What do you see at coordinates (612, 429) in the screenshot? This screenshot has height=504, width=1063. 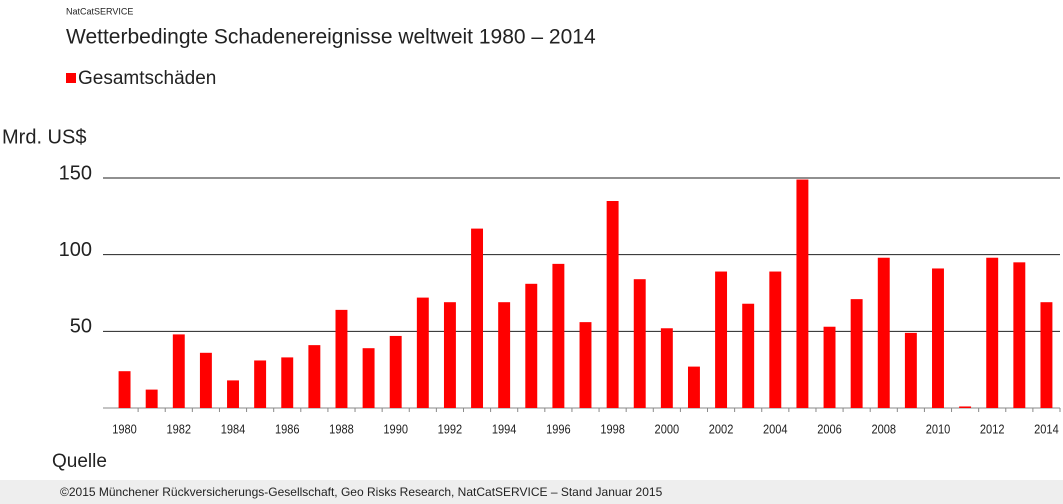 I see `x-tick-label: 1998` at bounding box center [612, 429].